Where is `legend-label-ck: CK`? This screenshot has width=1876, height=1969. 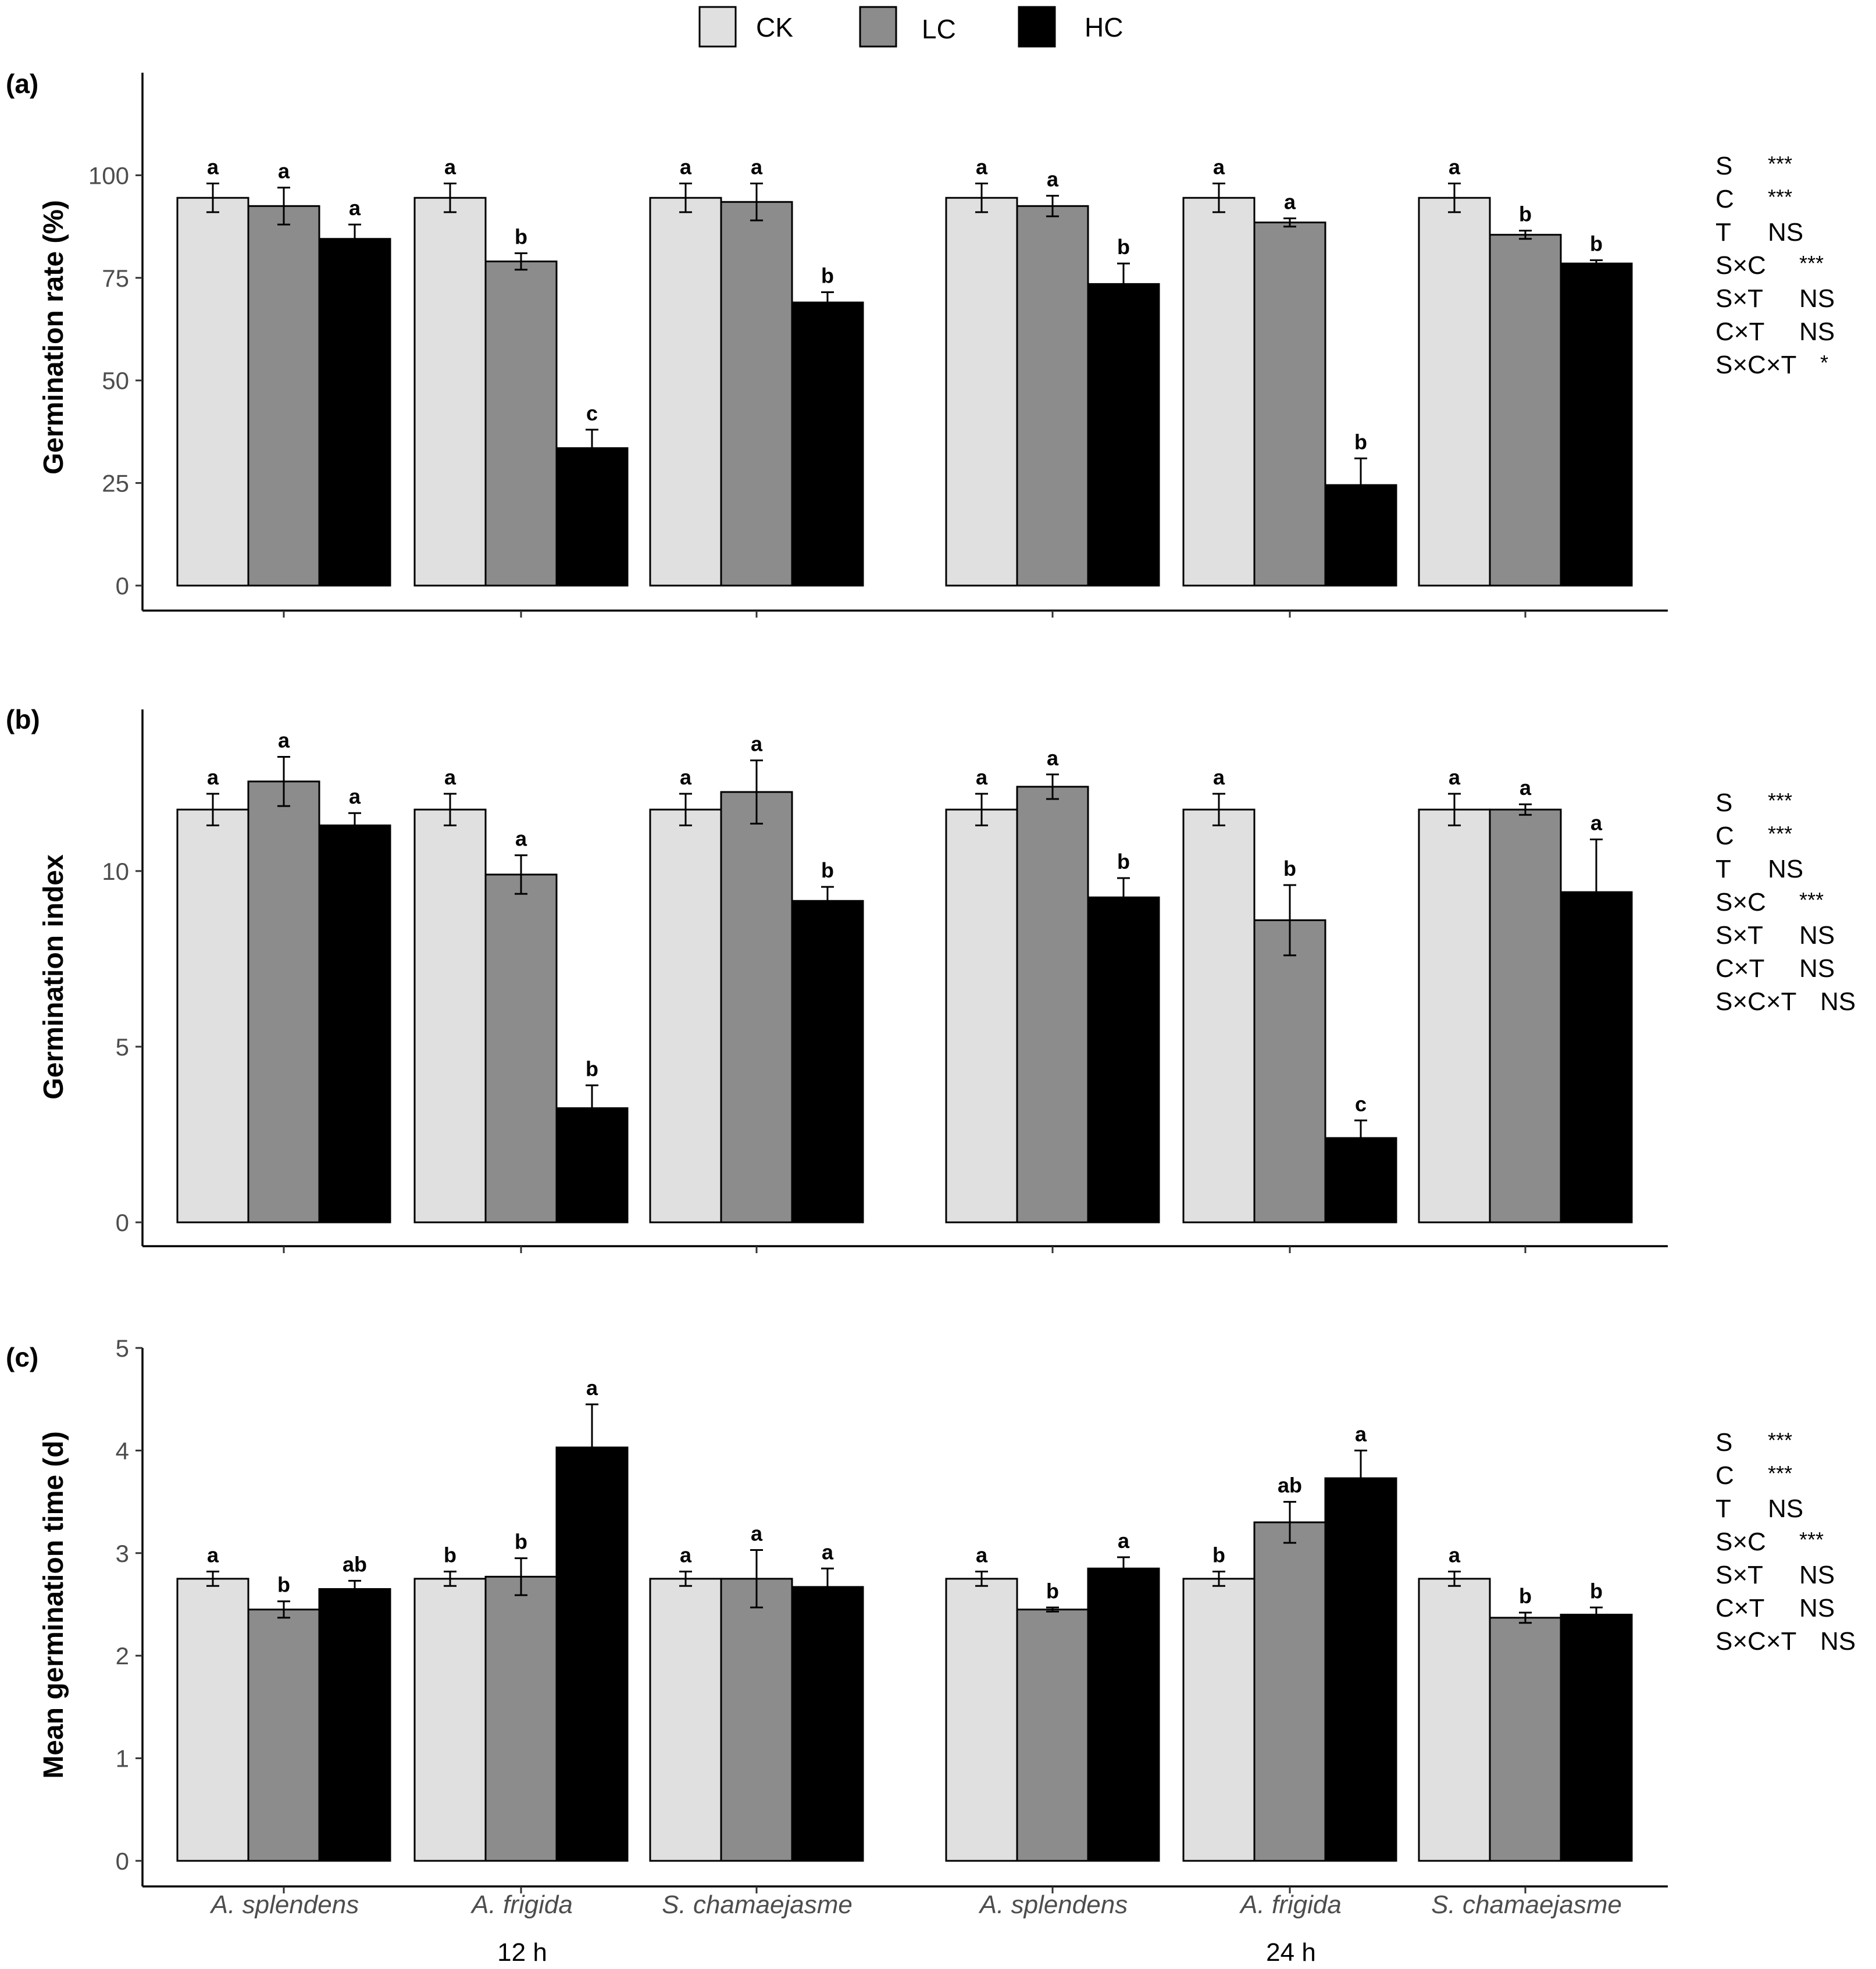
legend-label-ck: CK is located at coordinates (775, 27).